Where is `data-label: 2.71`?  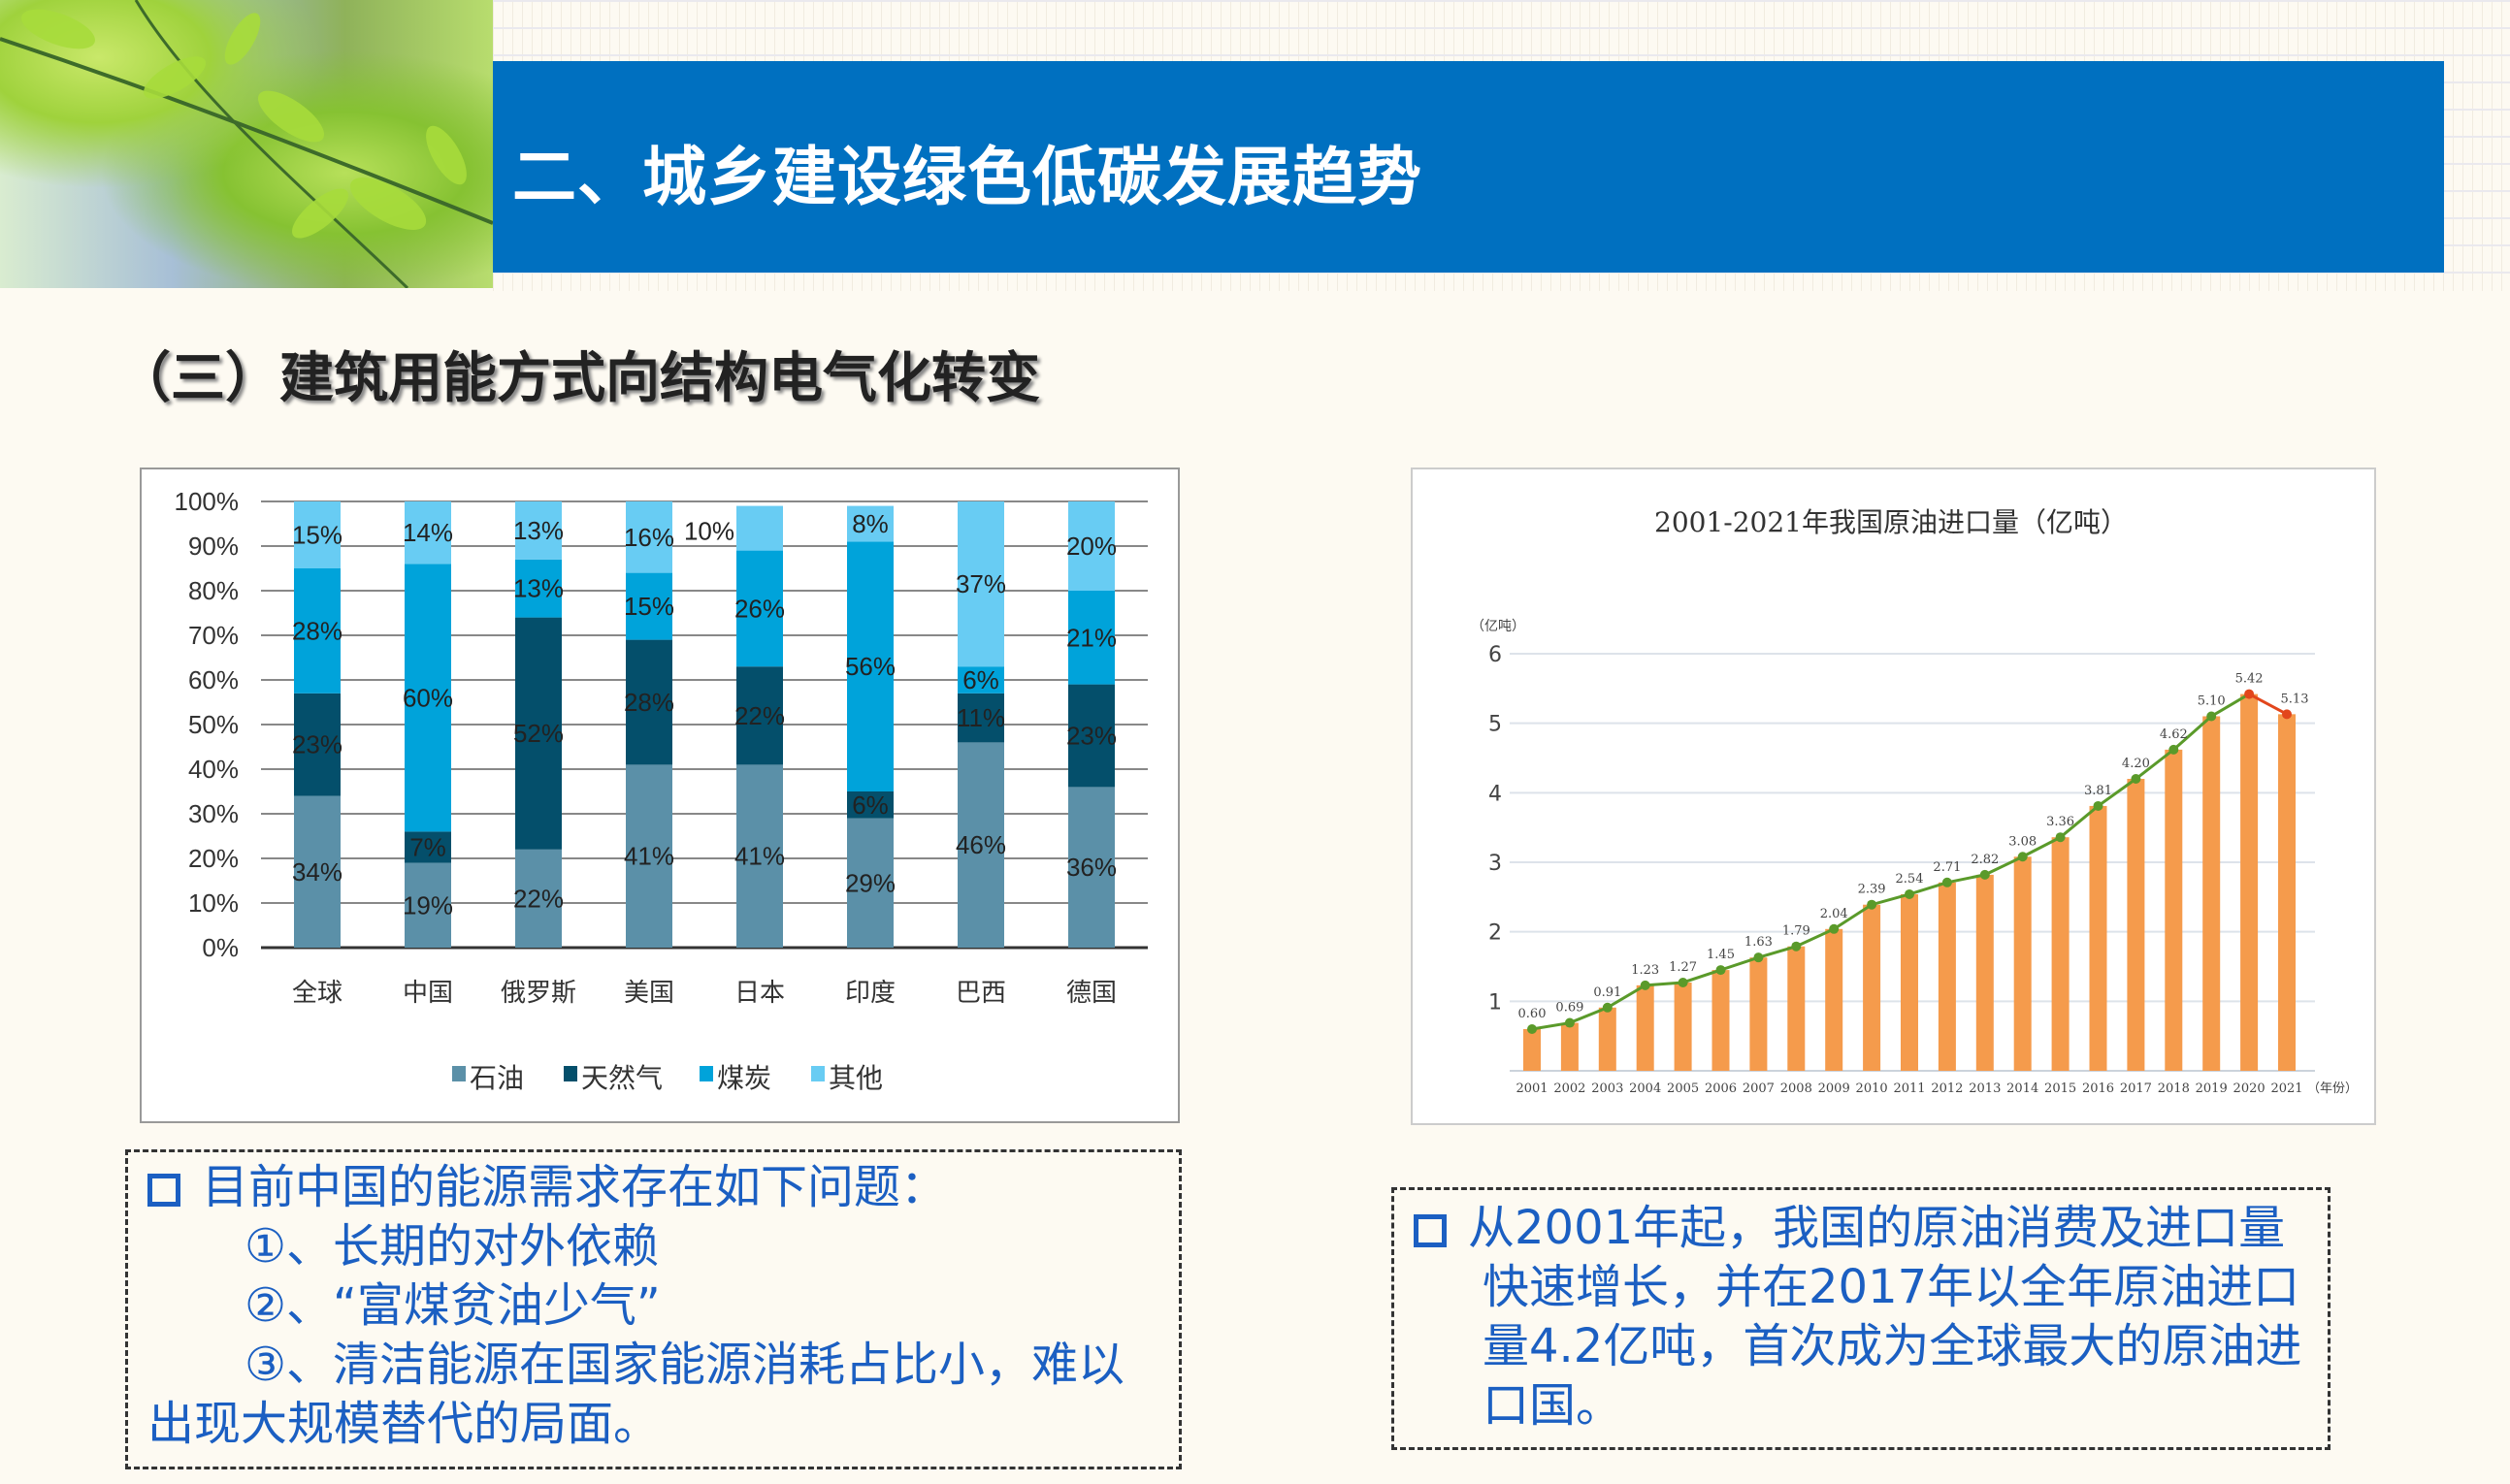
data-label: 2.71 is located at coordinates (1947, 867).